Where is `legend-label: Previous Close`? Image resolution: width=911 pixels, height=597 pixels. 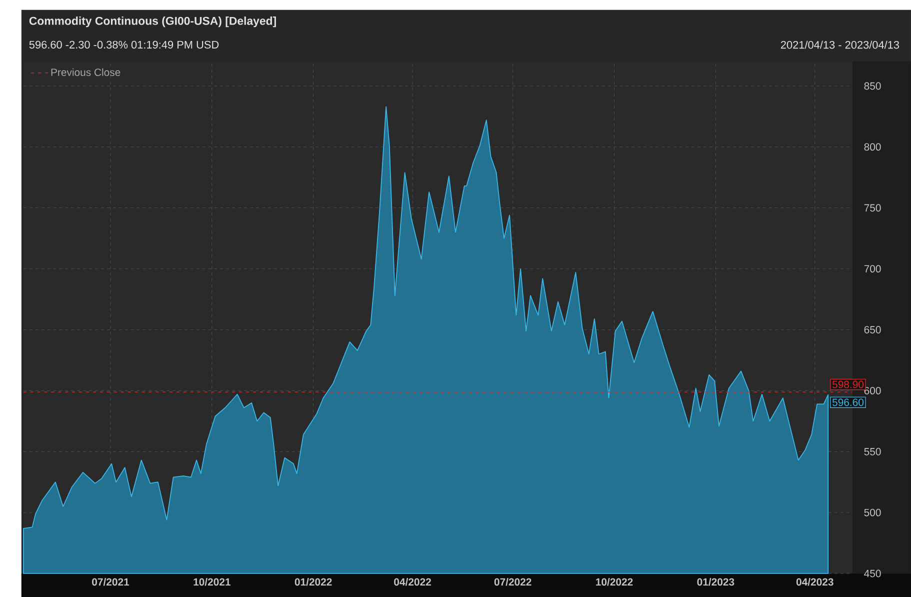 legend-label: Previous Close is located at coordinates (85, 72).